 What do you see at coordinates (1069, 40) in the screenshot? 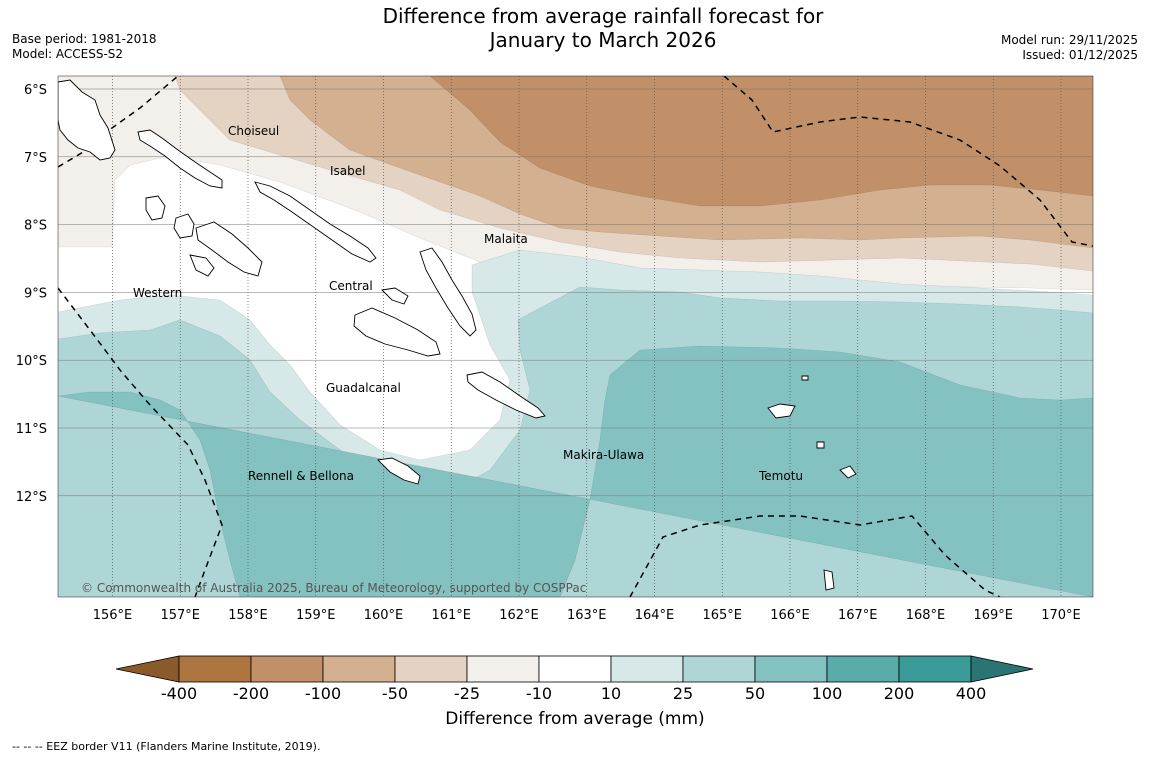
I see `model-run: Model run: 29/11/2025` at bounding box center [1069, 40].